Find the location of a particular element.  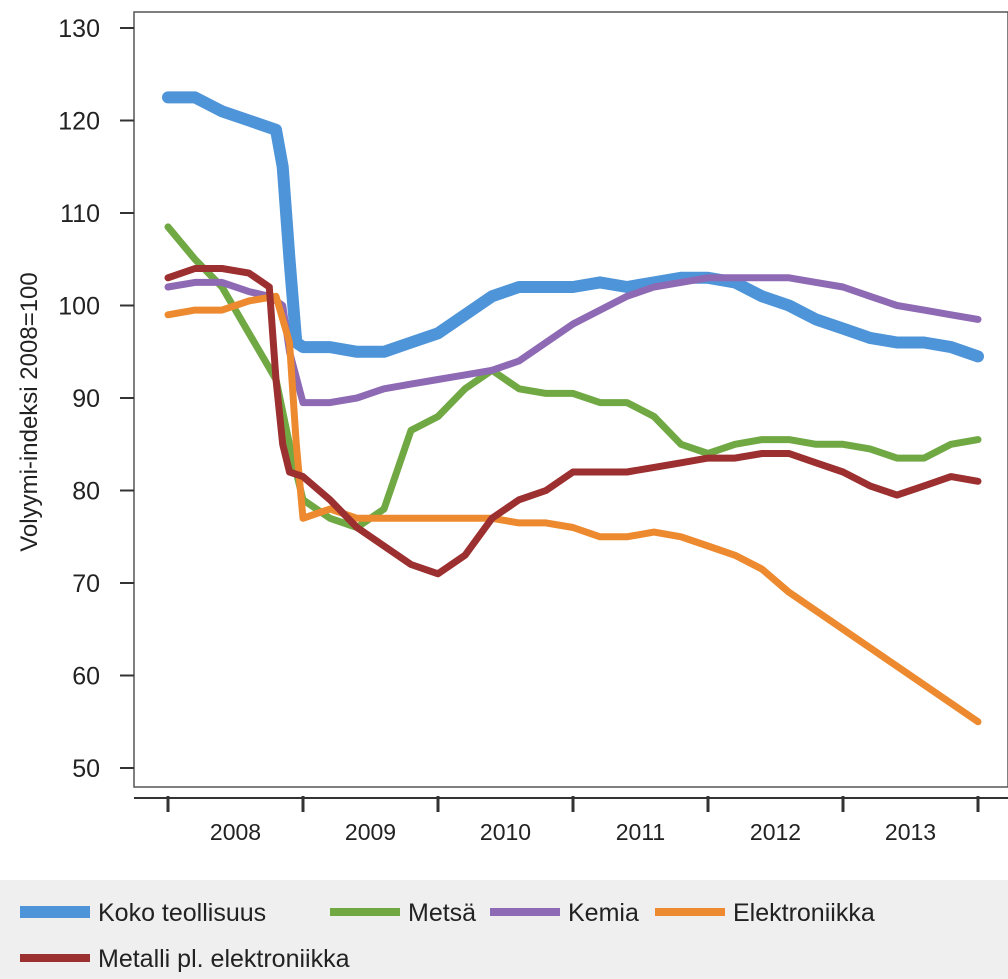

y-tick-label: 130 is located at coordinates (79, 29).